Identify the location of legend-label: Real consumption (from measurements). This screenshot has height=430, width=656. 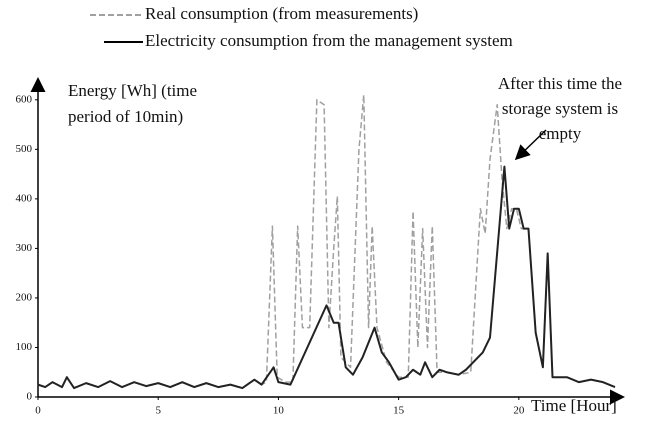
(281, 13).